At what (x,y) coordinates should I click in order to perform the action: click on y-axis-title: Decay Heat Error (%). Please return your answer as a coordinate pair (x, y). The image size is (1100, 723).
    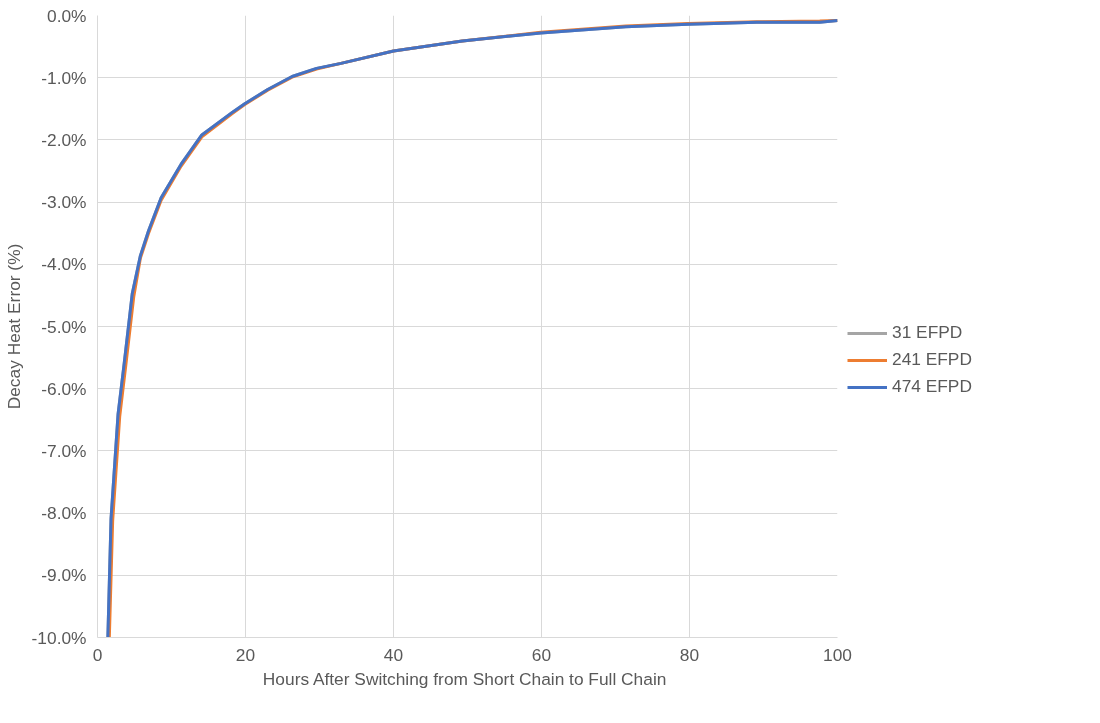
    Looking at the image, I should click on (13, 326).